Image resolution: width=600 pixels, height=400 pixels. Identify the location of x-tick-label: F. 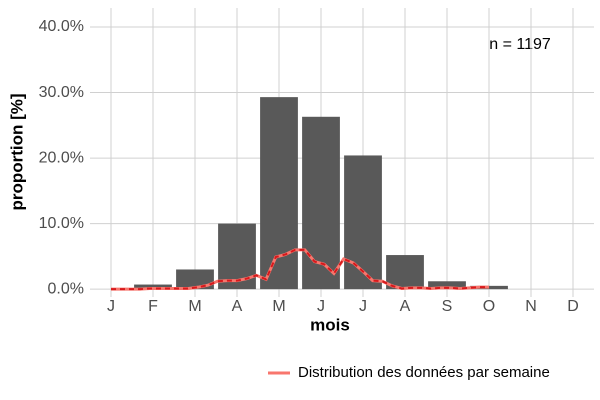
(153, 306).